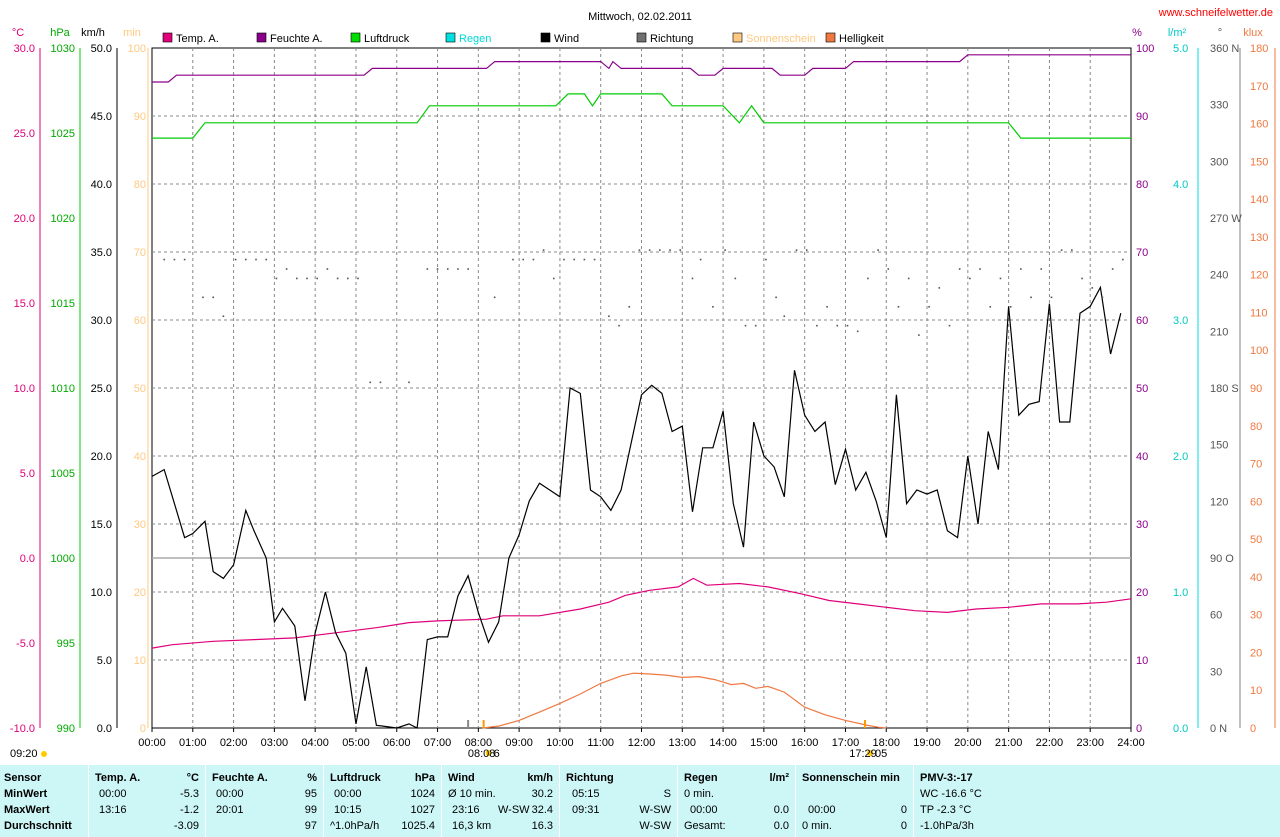 Image resolution: width=1280 pixels, height=837 pixels. What do you see at coordinates (1259, 238) in the screenshot?
I see `lux-tick-label: 130` at bounding box center [1259, 238].